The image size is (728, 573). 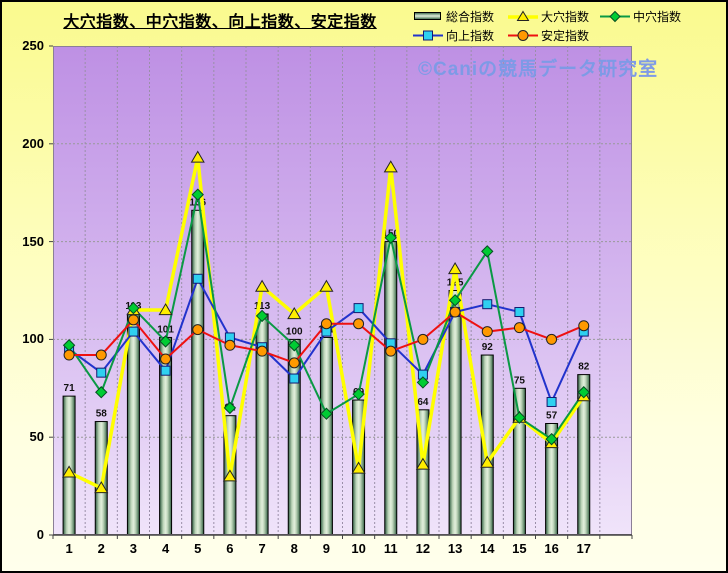 What do you see at coordinates (565, 16) in the screenshot?
I see `legend-label: 大穴指数` at bounding box center [565, 16].